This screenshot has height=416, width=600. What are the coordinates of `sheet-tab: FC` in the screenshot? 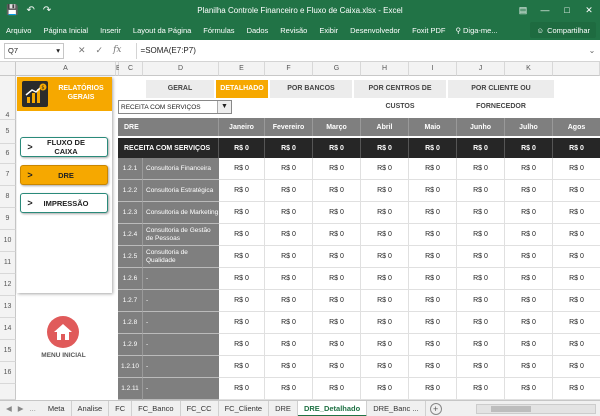 It's located at (121, 408).